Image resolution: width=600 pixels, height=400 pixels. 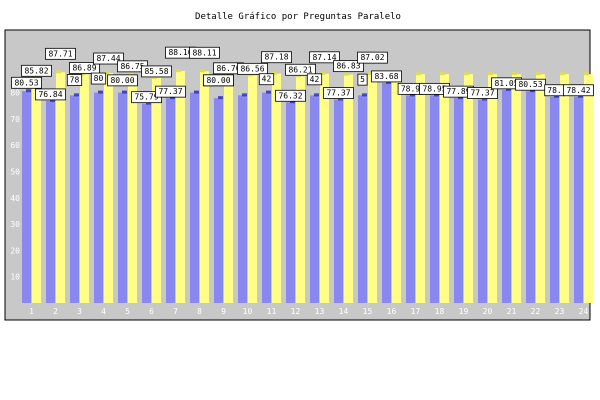 I want to click on data-label: 87.18, so click(x=276, y=57).